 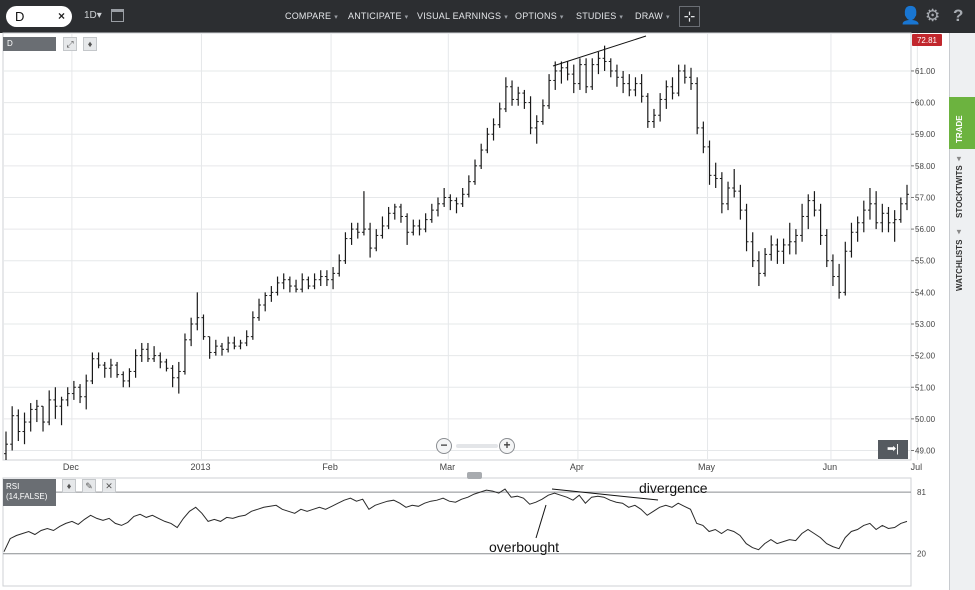 I want to click on zoom-slider, so click(x=477, y=446).